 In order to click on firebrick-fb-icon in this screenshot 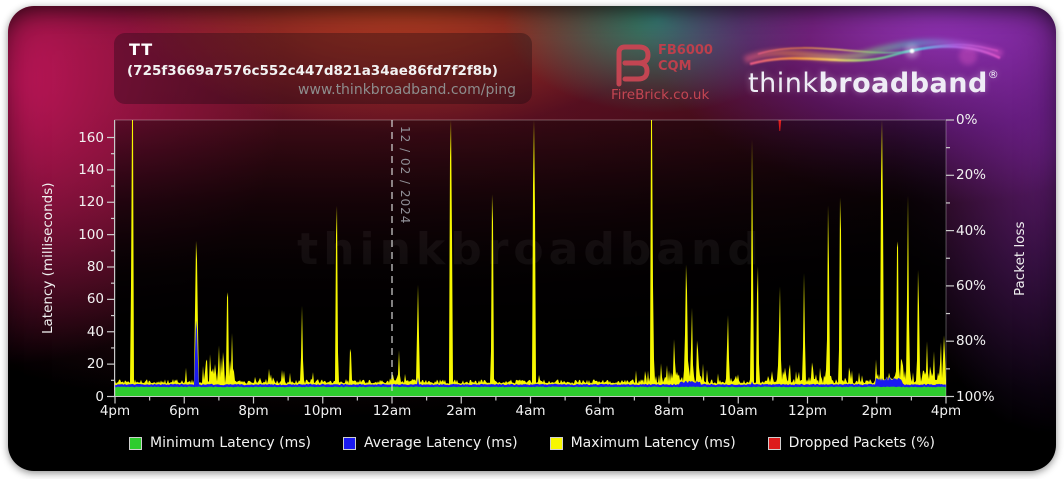, I will do `click(633, 65)`.